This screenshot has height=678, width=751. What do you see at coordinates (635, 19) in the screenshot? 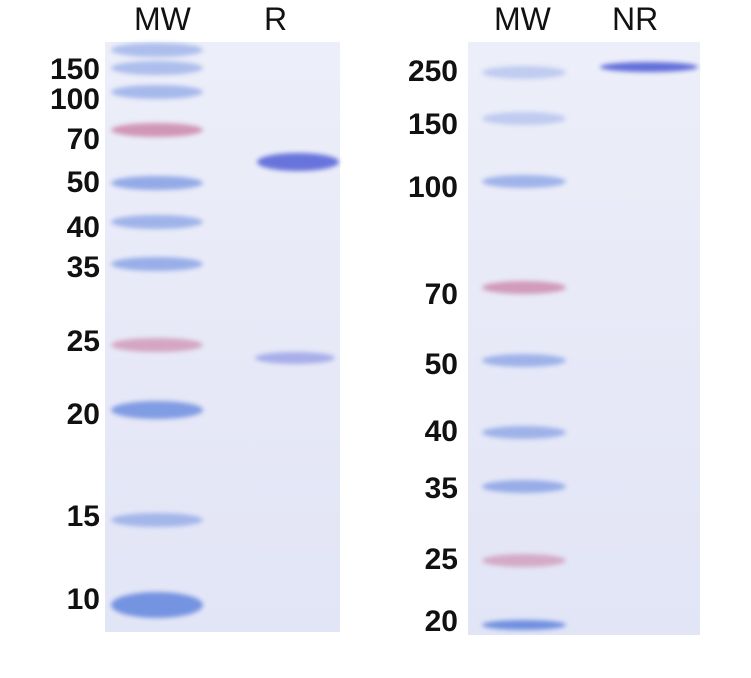
I see `right-nonreduced-header: NR` at bounding box center [635, 19].